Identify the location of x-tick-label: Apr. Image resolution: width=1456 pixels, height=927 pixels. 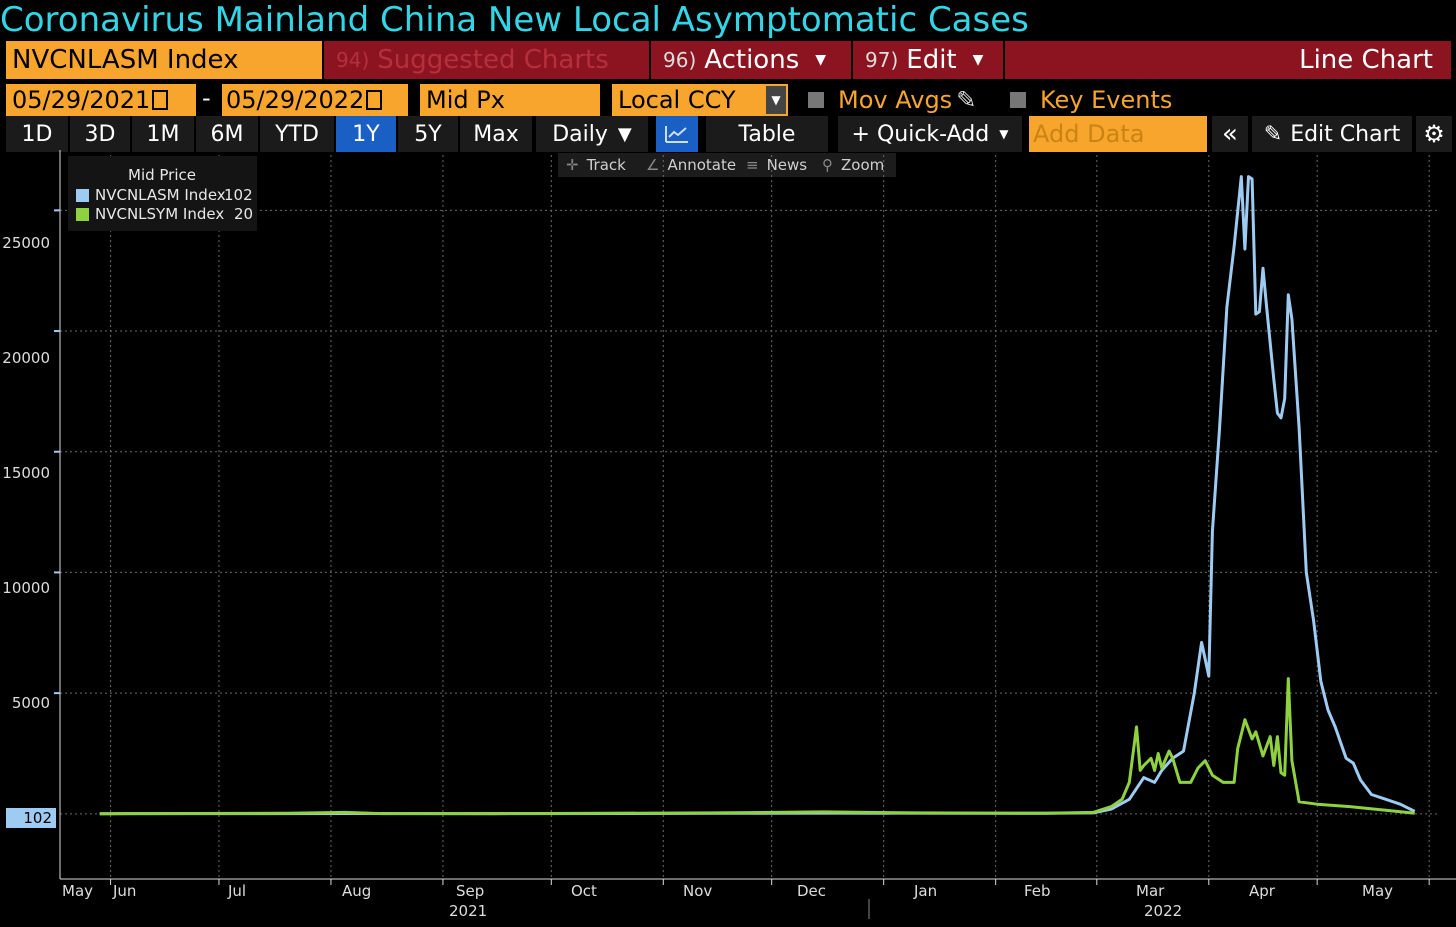
(1262, 891).